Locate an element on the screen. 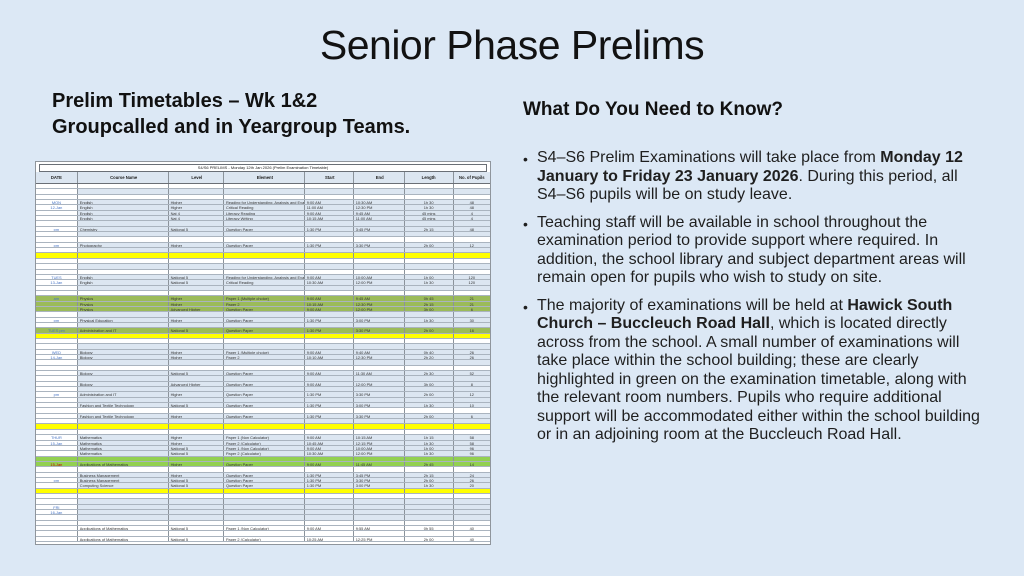  timetable-cell: 12:15 PM is located at coordinates (379, 442).